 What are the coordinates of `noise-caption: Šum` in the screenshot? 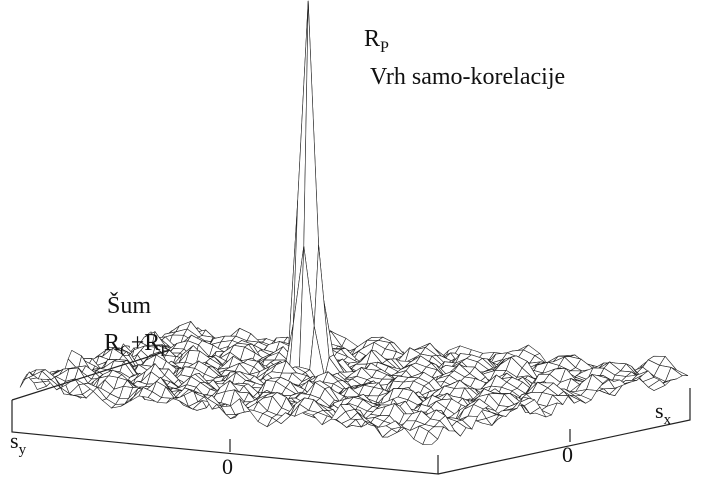 It's located at (129, 305).